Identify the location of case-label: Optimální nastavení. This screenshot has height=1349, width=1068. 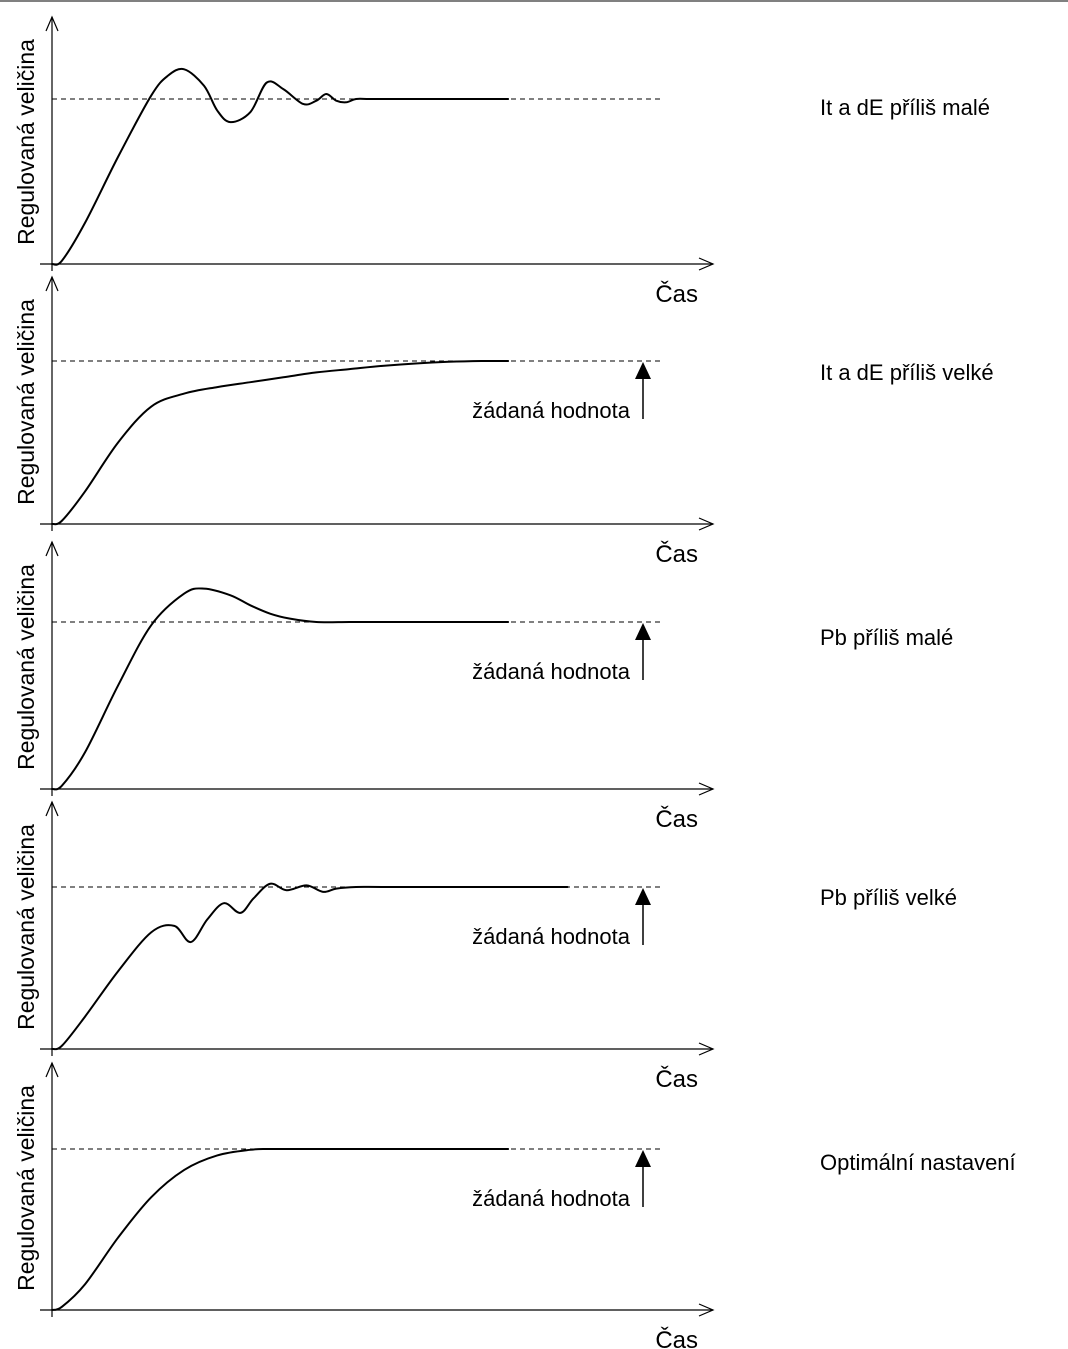
(918, 1162).